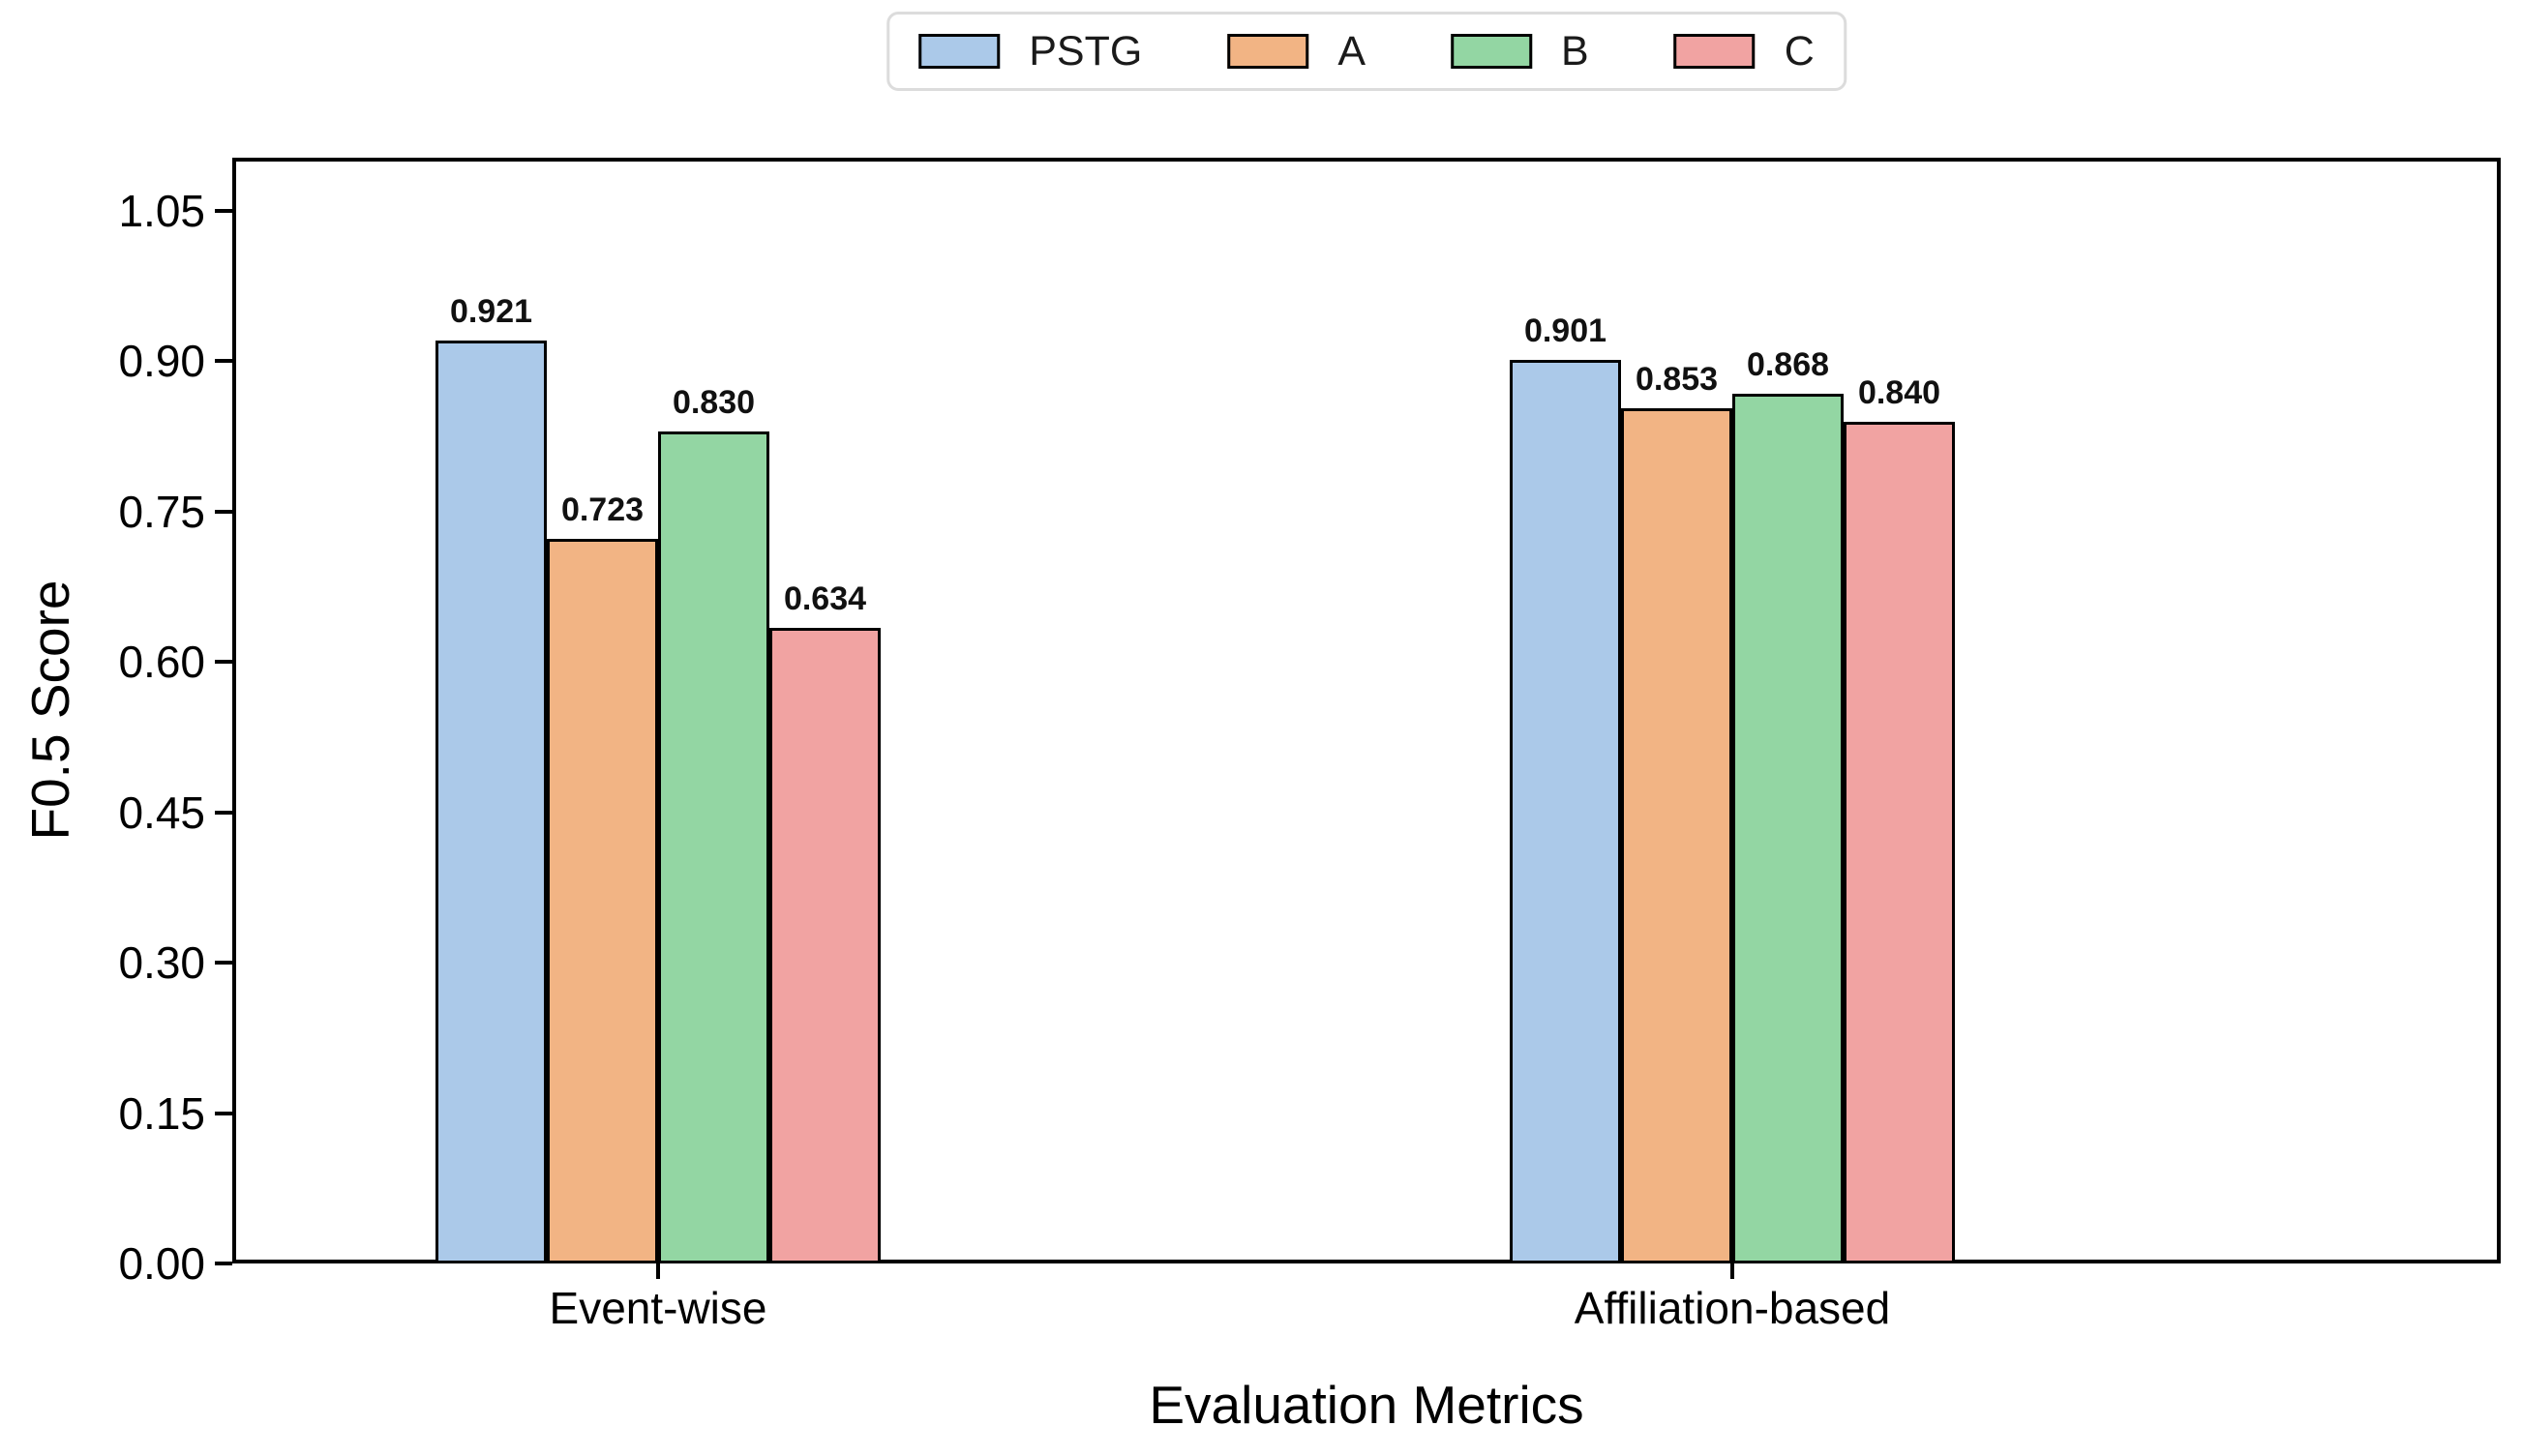 Image resolution: width=2522 pixels, height=1456 pixels. Describe the element at coordinates (162, 963) in the screenshot. I see `y-tick-label: 0.30` at that location.